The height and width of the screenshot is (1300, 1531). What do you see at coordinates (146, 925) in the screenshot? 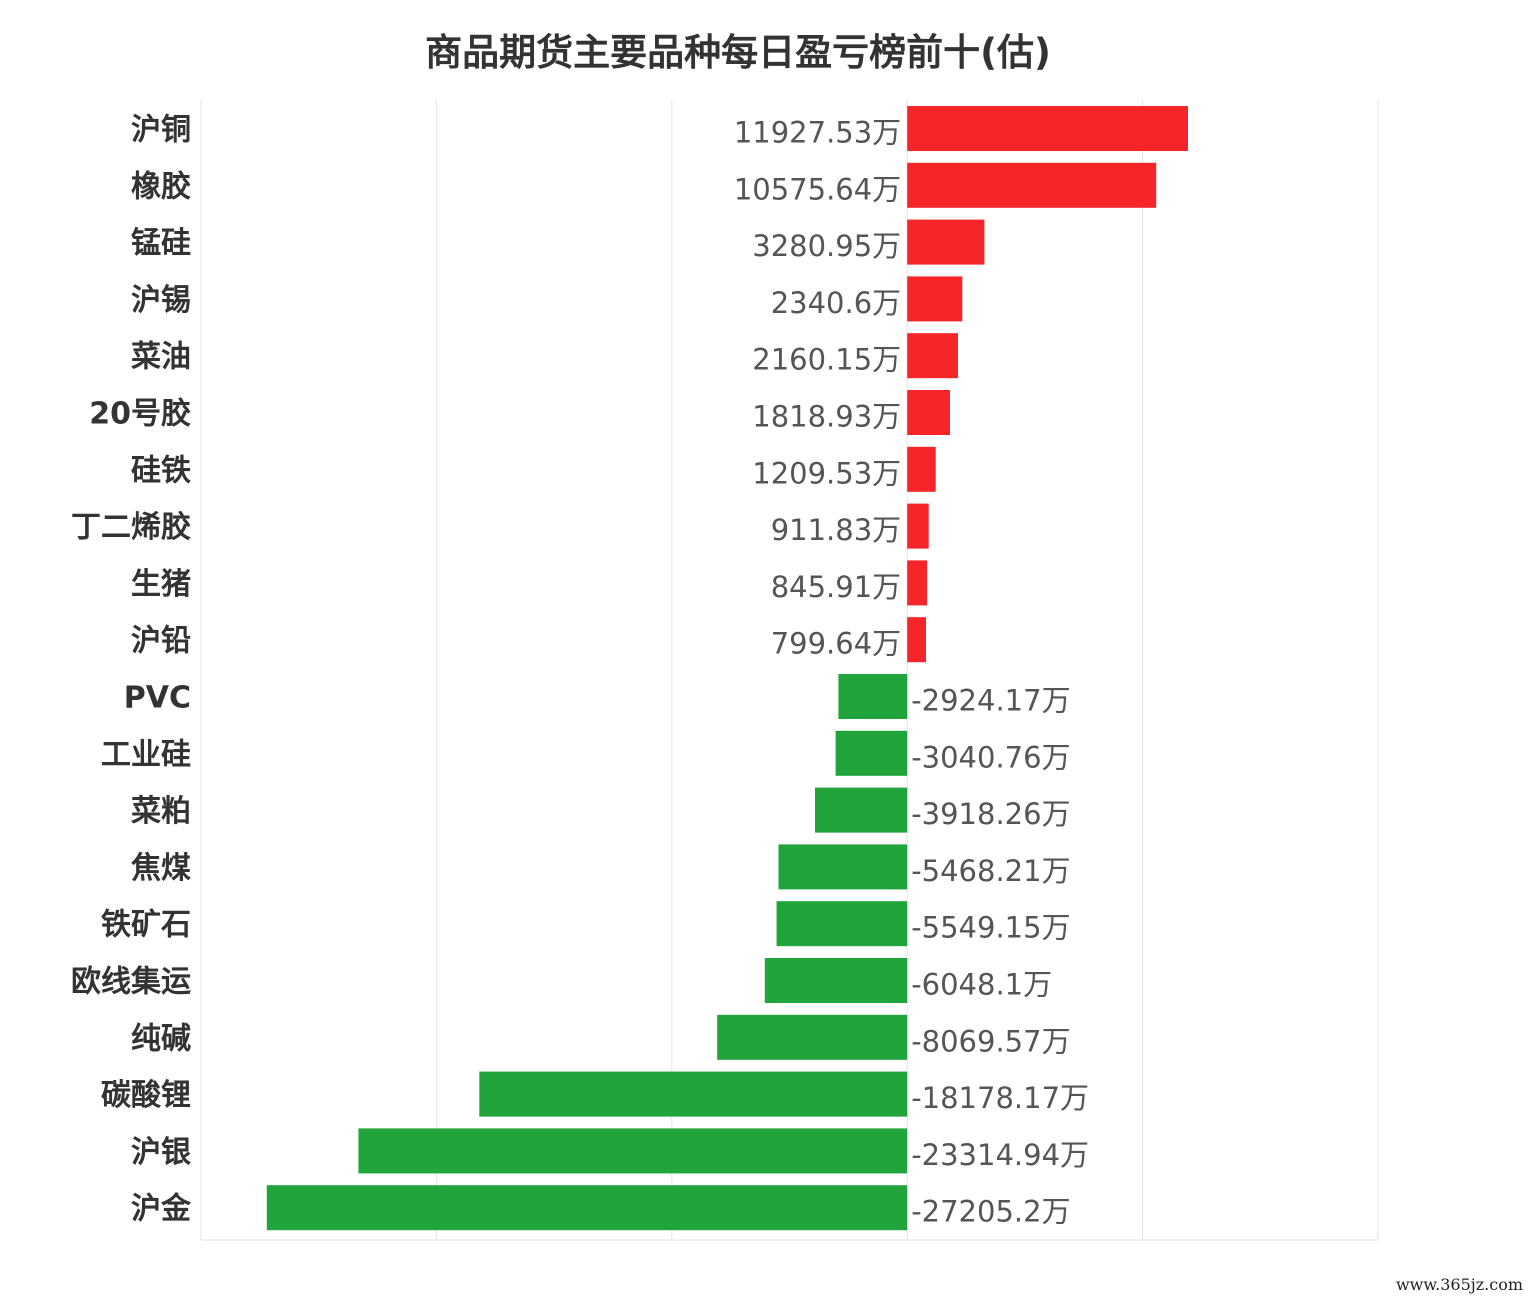
I see `category-label: 铁矿石` at bounding box center [146, 925].